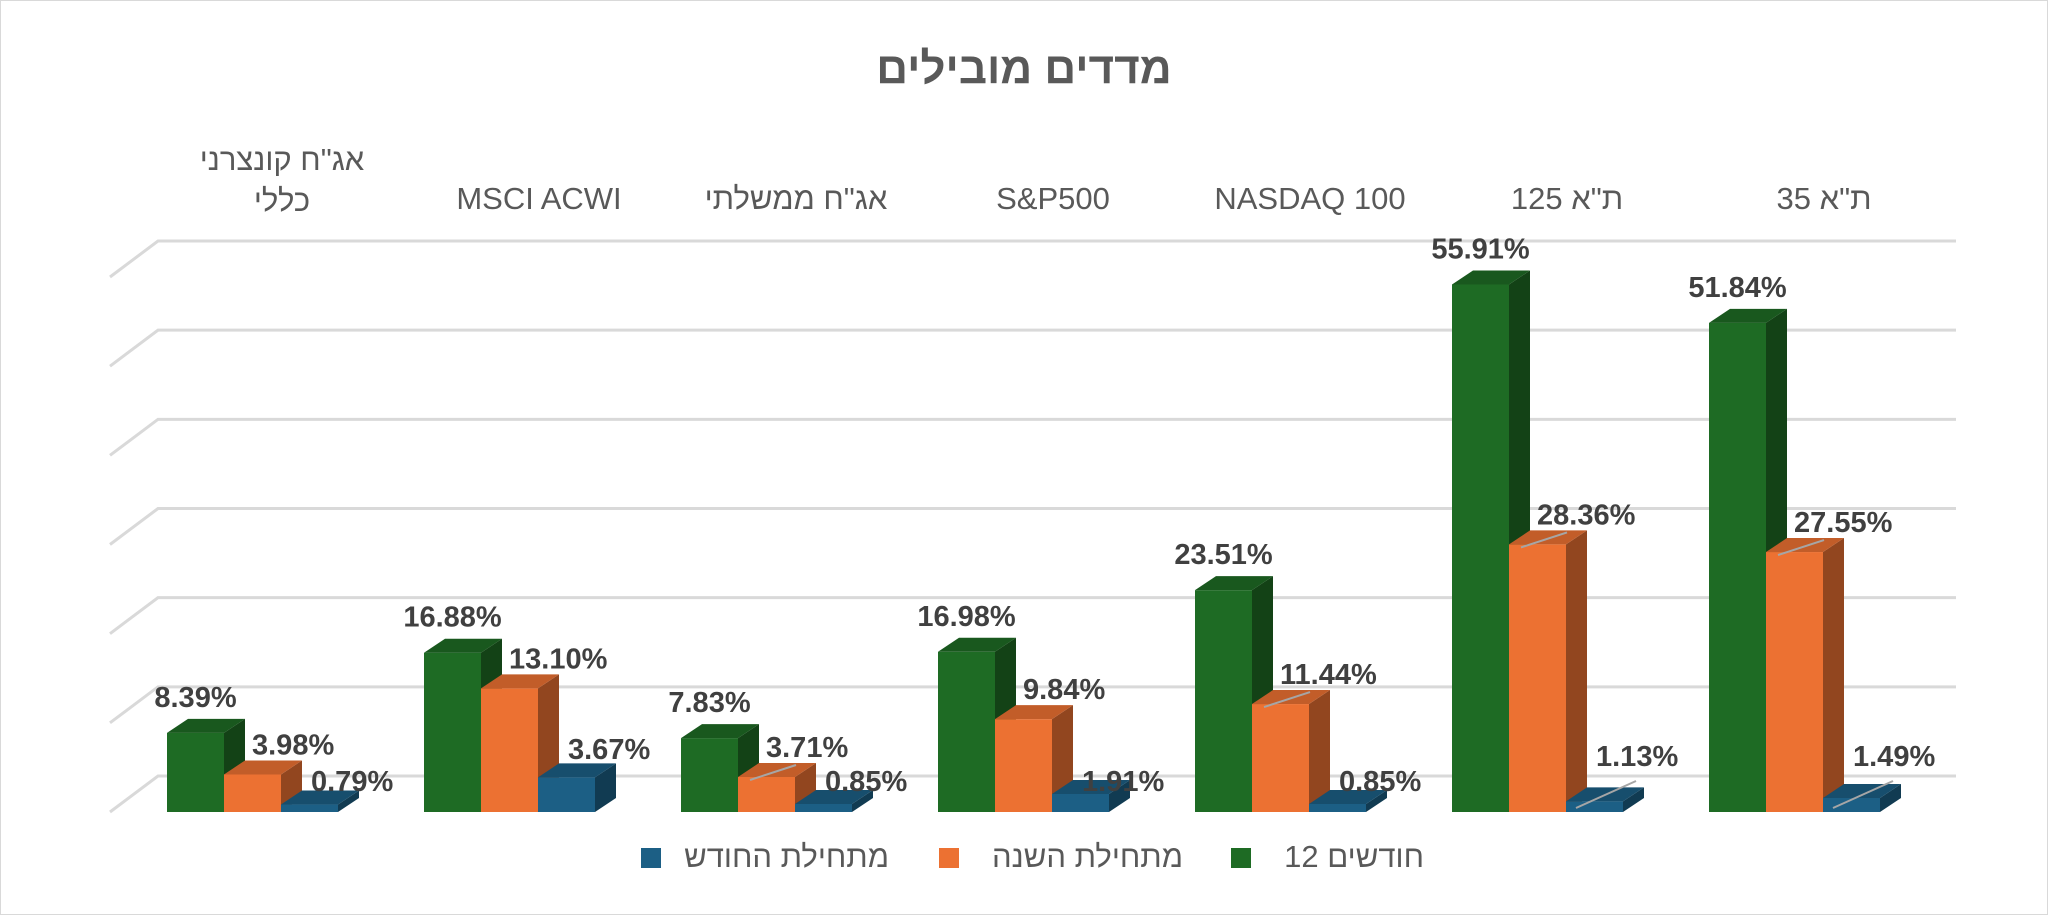 The width and height of the screenshot is (2048, 915). What do you see at coordinates (1567, 198) in the screenshot?
I see `category-label: ת"א 125` at bounding box center [1567, 198].